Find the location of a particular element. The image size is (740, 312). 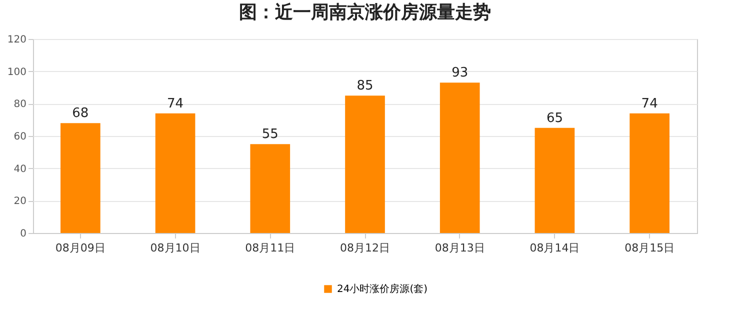

y-tick-label: 120 is located at coordinates (16, 40).